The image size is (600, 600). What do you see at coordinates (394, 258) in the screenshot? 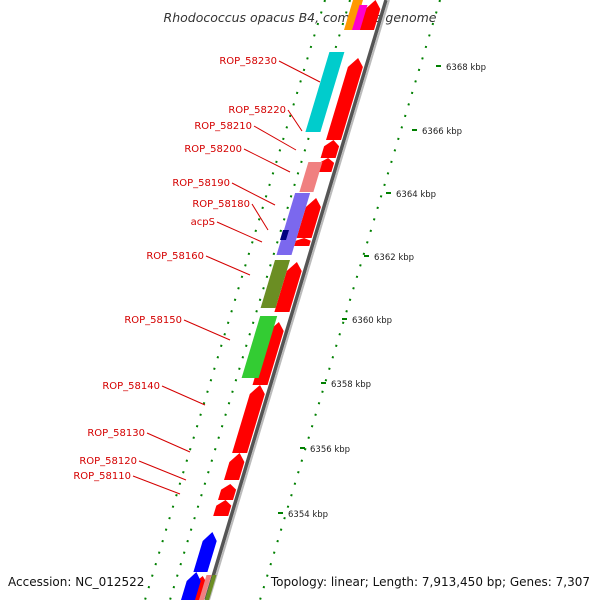
I see `scale-tick-label: 6362 kbp` at bounding box center [394, 258].